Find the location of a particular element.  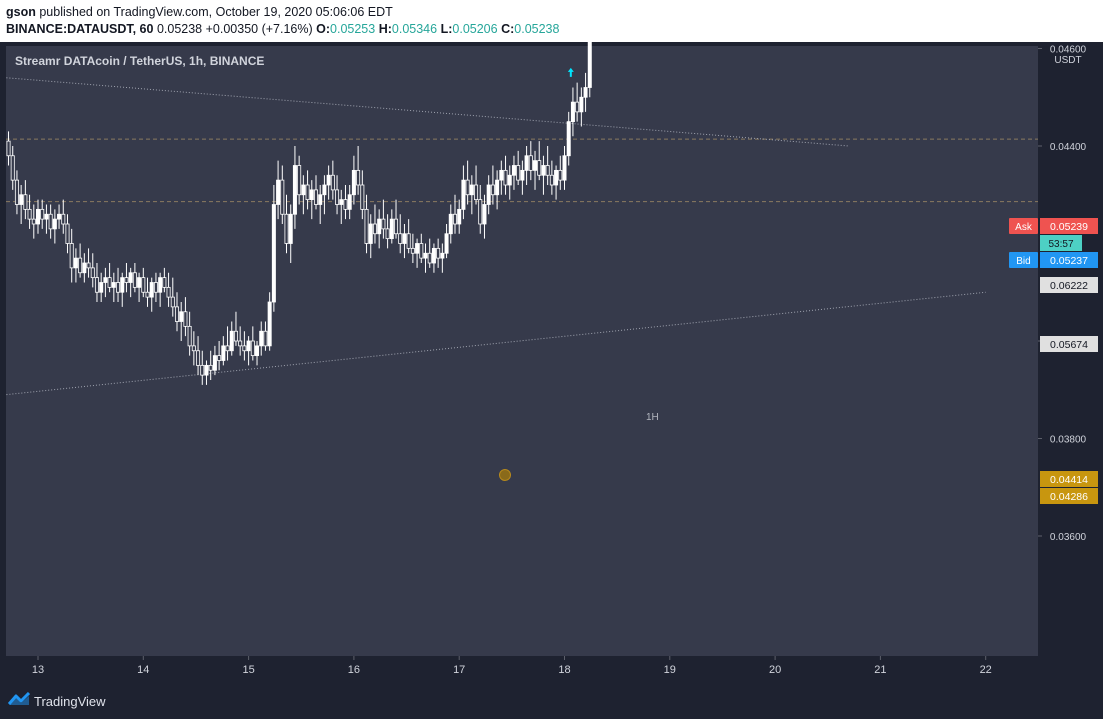

price-label-level-b: 0.05674 is located at coordinates (1069, 344).